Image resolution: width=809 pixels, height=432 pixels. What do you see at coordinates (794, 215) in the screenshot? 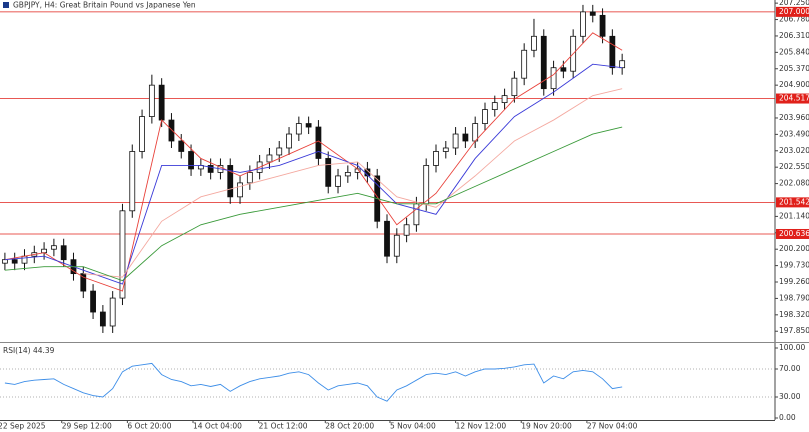
I see `y-tick-label: 201.140` at bounding box center [794, 215].